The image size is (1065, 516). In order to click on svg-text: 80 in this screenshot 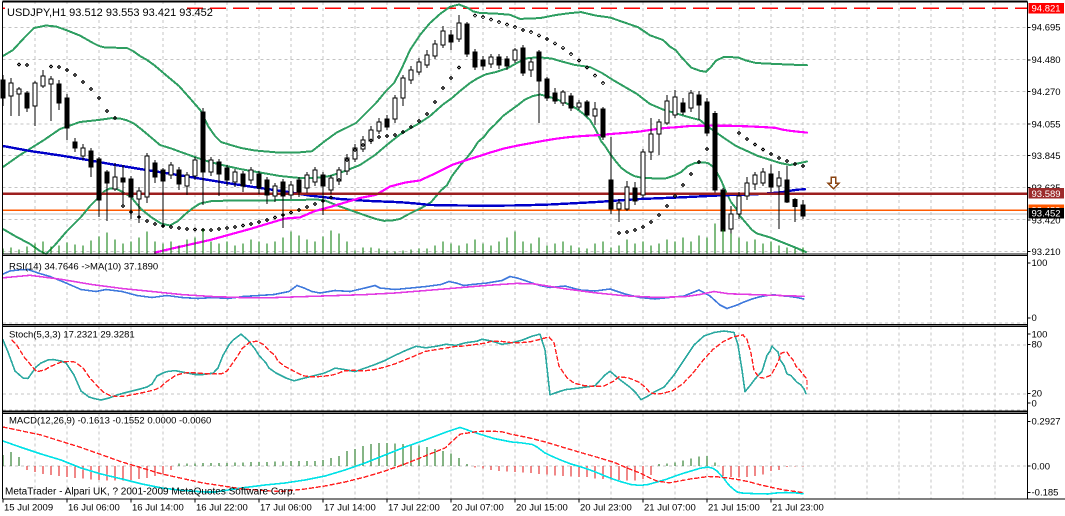, I will do `click(1037, 345)`.